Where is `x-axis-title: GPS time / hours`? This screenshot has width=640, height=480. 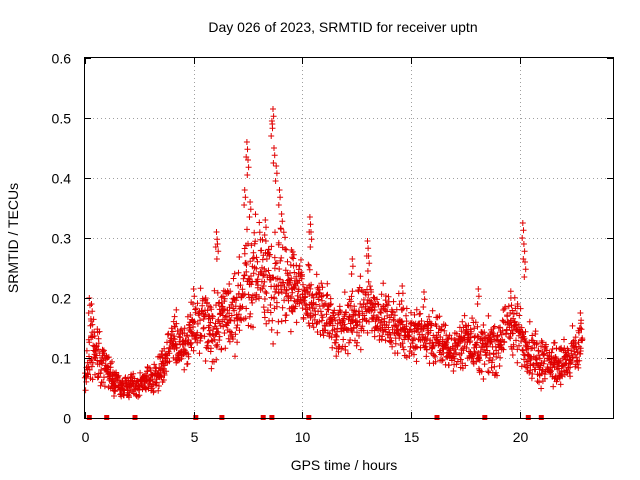 x-axis-title: GPS time / hours is located at coordinates (344, 465).